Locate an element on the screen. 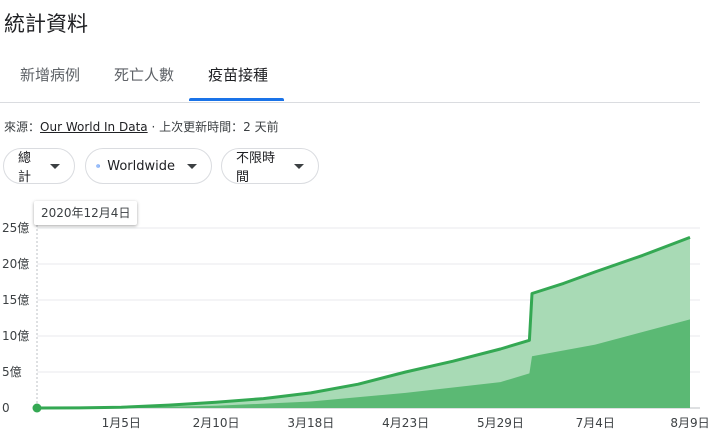  tab-vaccinations: 疫苗接種 is located at coordinates (238, 75).